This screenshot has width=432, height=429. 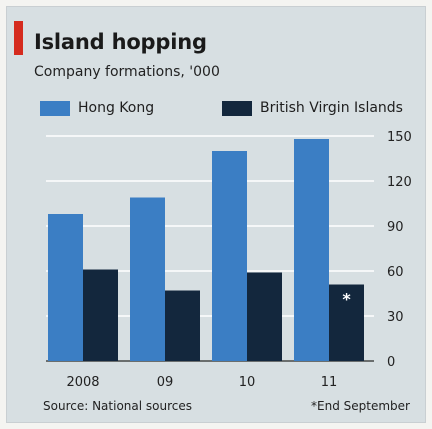 I want to click on footnote: *End September, so click(x=360, y=406).